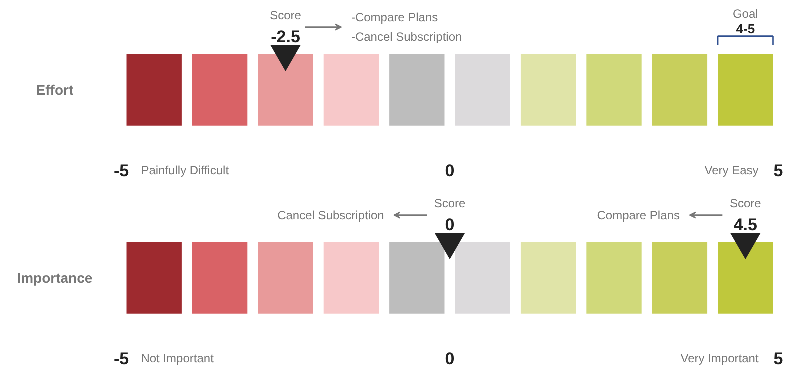 The height and width of the screenshot is (376, 800). Describe the element at coordinates (745, 13) in the screenshot. I see `text: Goal` at that location.